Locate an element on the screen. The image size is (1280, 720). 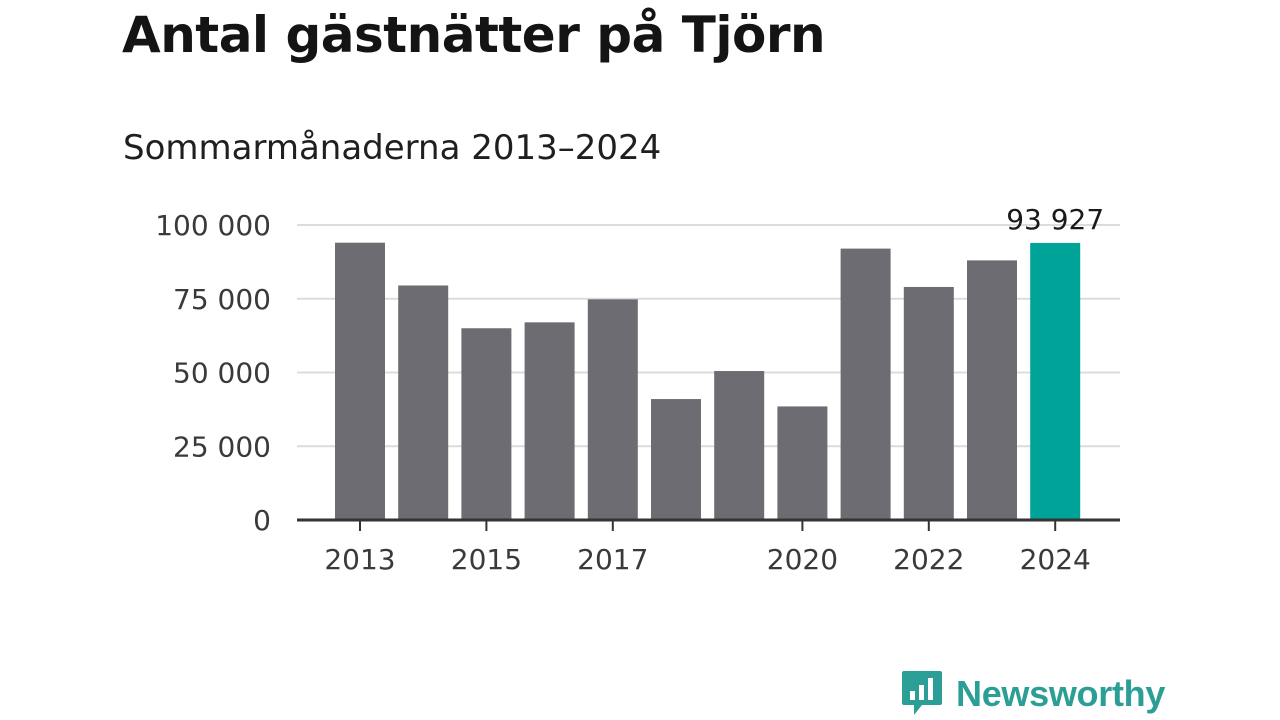
chart-title: Antal gästnätter på Tjörn is located at coordinates (474, 35).